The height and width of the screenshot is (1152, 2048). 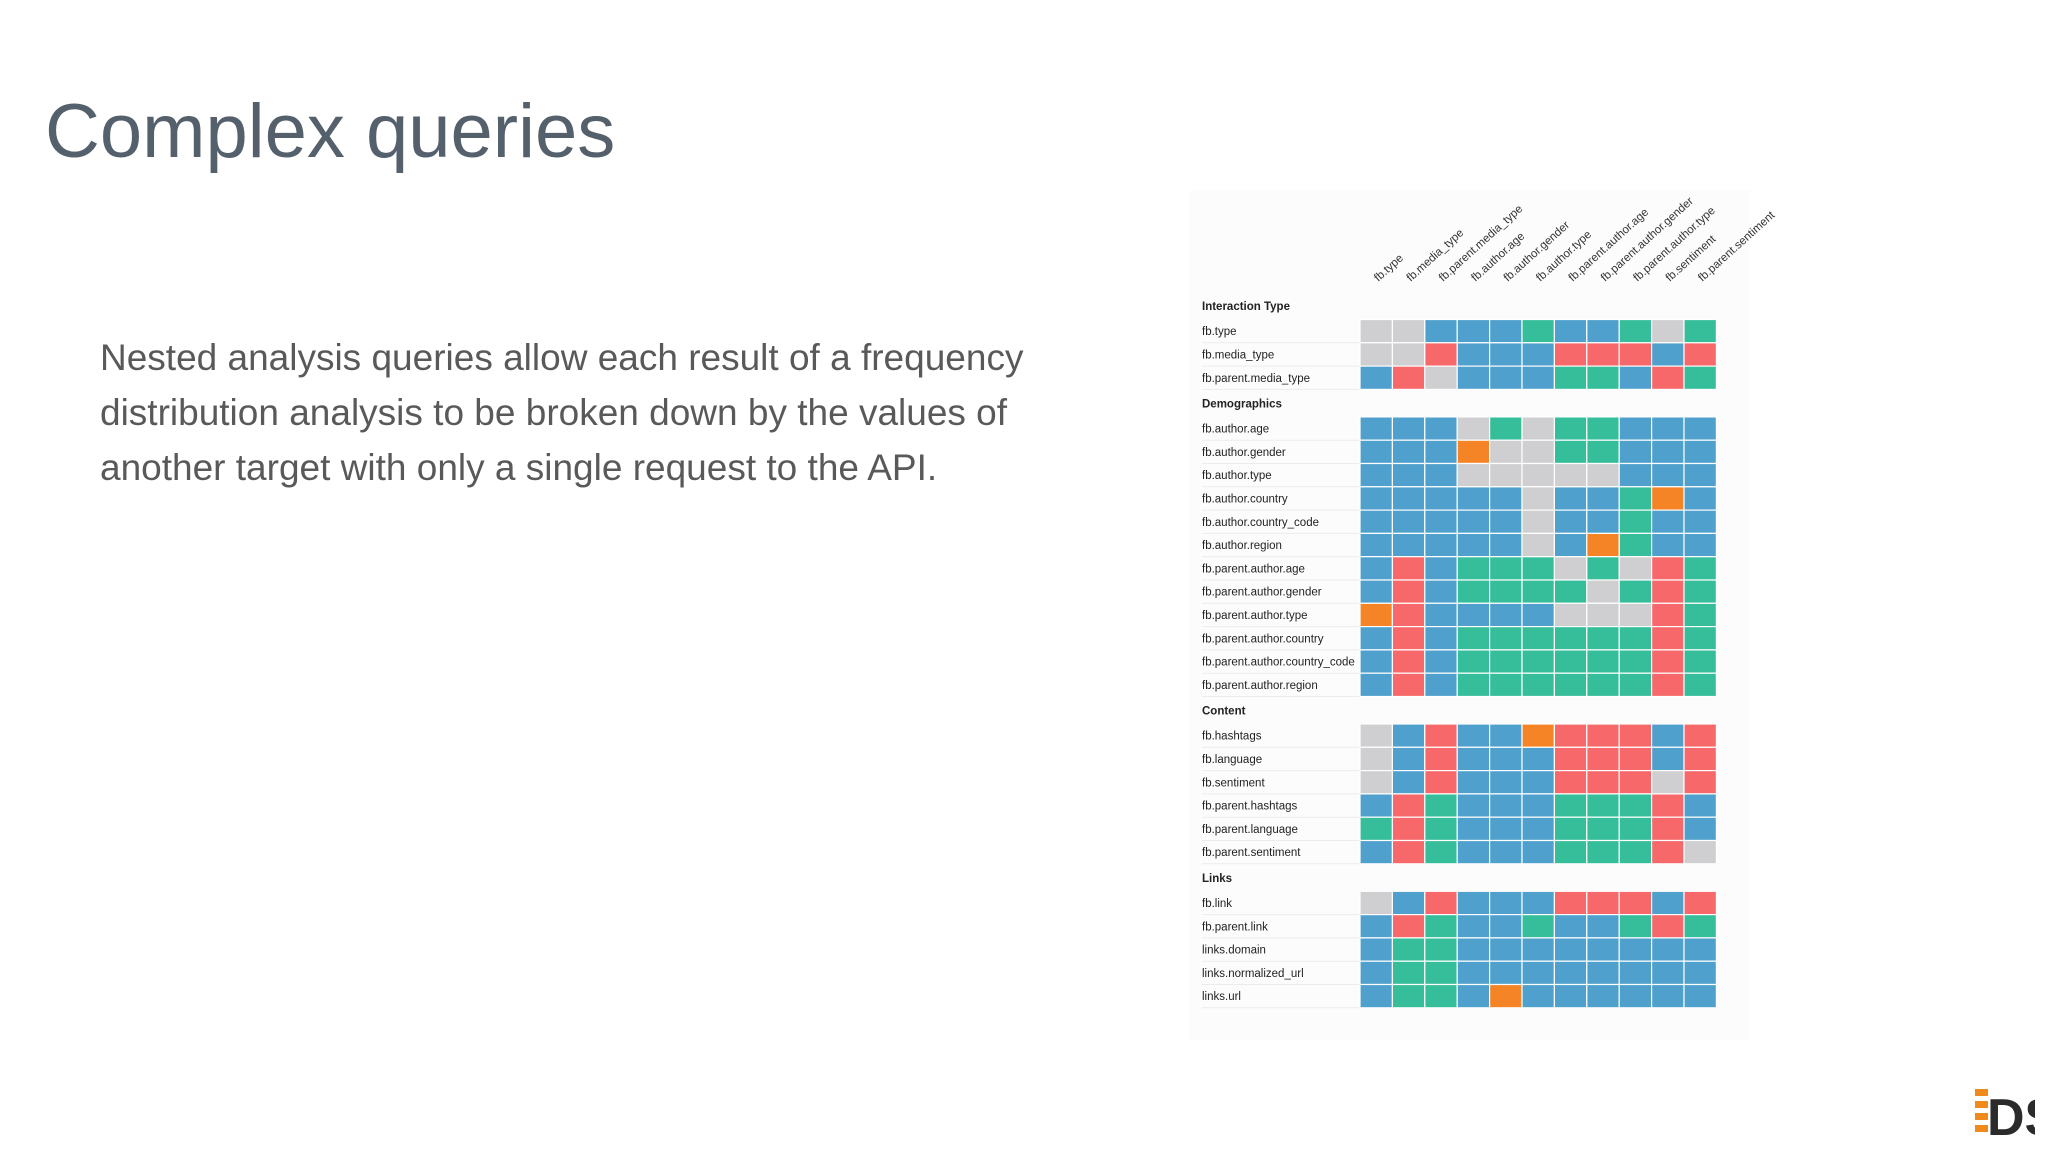 I want to click on row-label-fb-media-type: fb.media_type, so click(x=1238, y=355).